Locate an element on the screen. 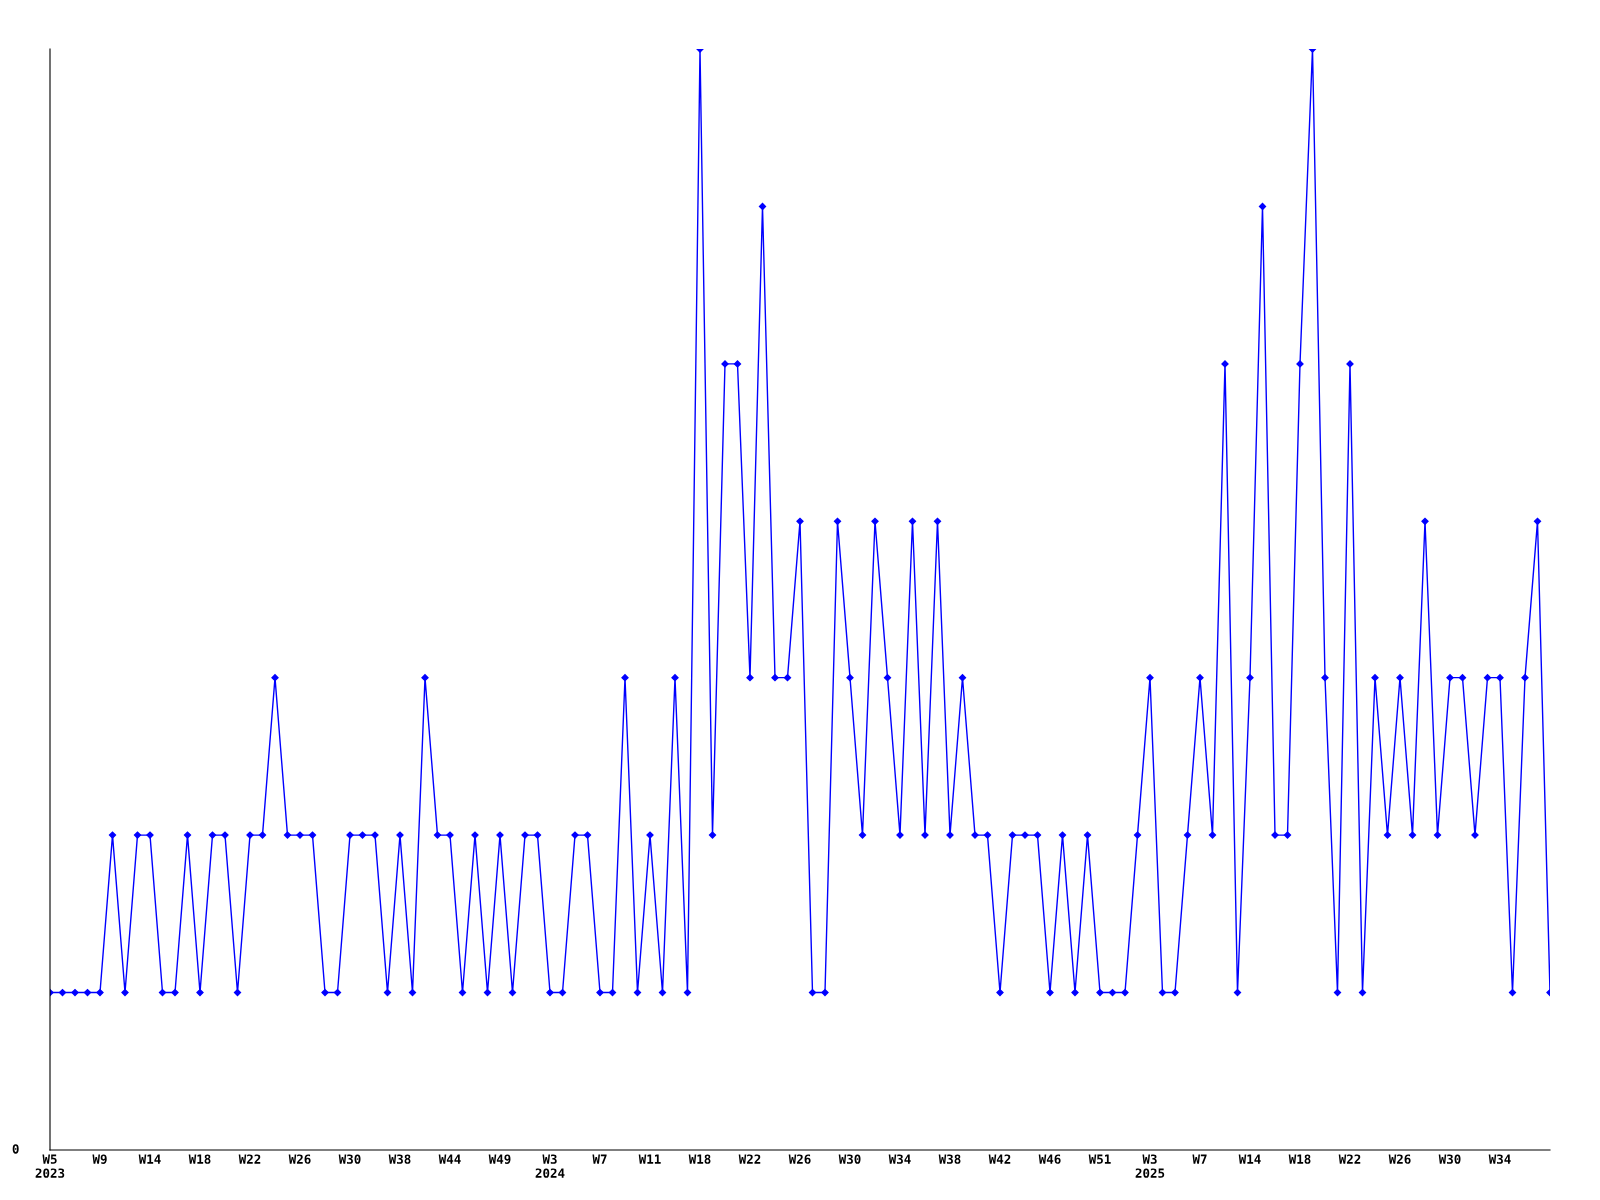 The image size is (1600, 1200). x-tick-label: W11 is located at coordinates (649, 1159).